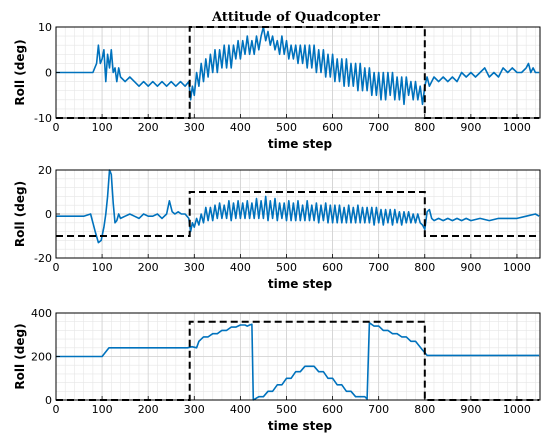 The width and height of the screenshot is (550, 441). Describe the element at coordinates (298, 214) in the screenshot. I see `envelope-line` at that location.